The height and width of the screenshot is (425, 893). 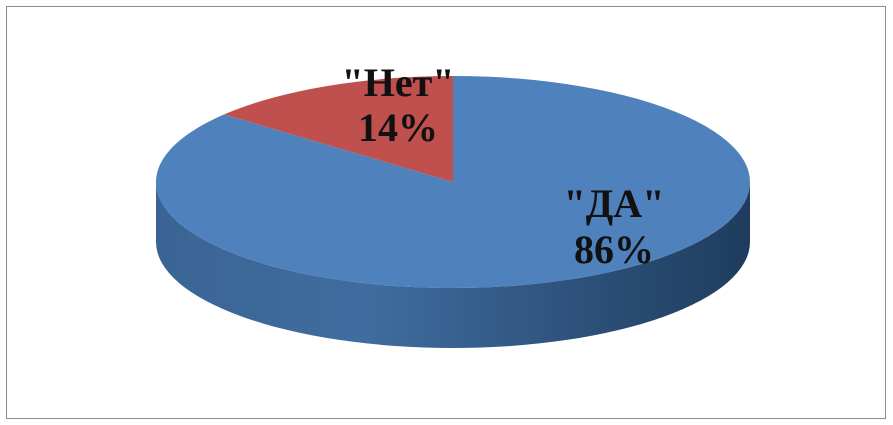 I want to click on slice-label-da: "ДА", so click(x=614, y=203).